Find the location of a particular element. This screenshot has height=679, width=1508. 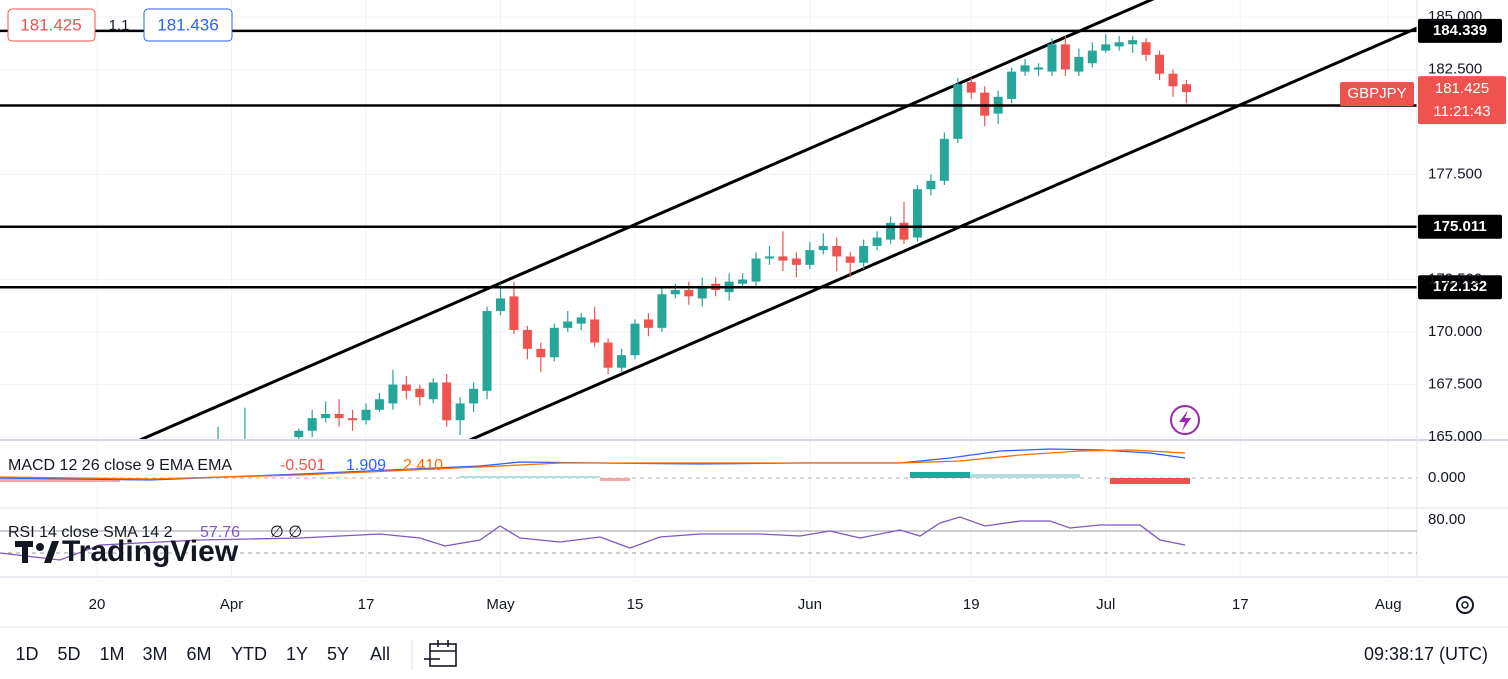

logo-text: TradingView is located at coordinates (150, 551).